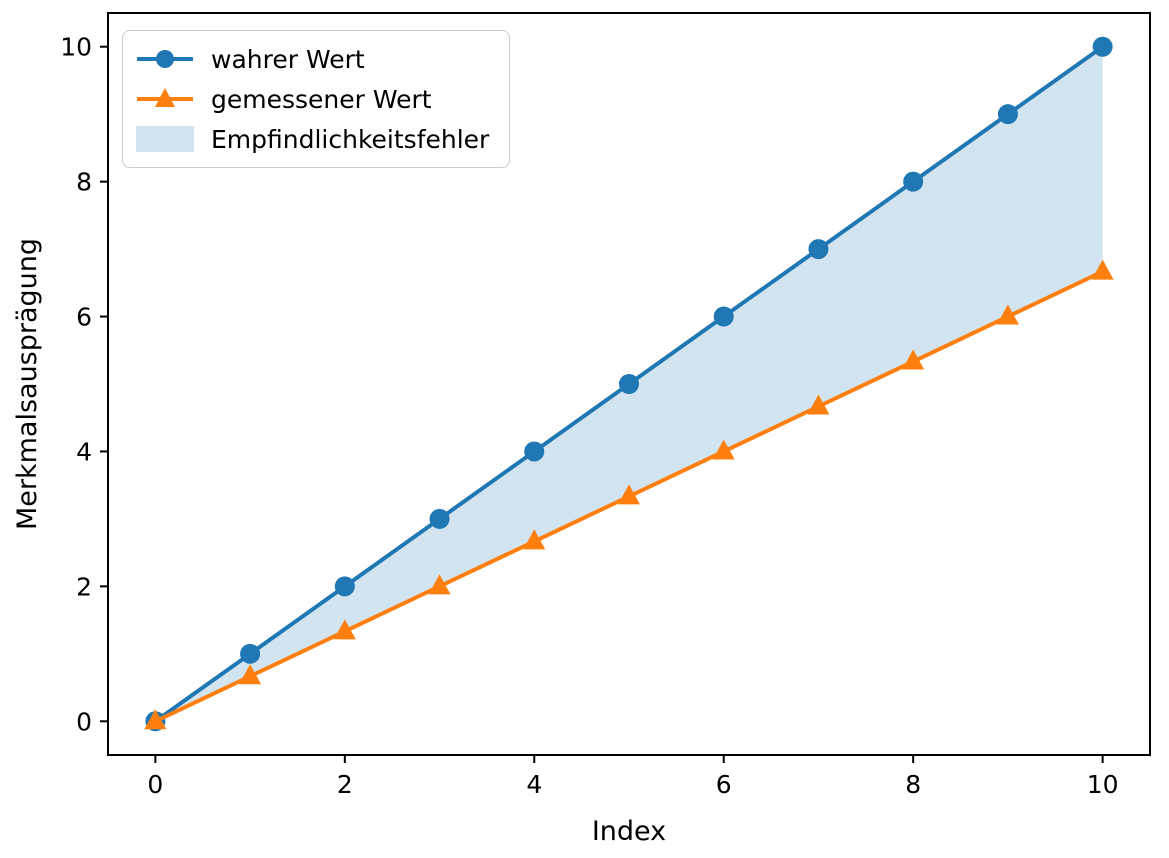 The image size is (1169, 858). What do you see at coordinates (913, 784) in the screenshot?
I see `x-tick-label: 8` at bounding box center [913, 784].